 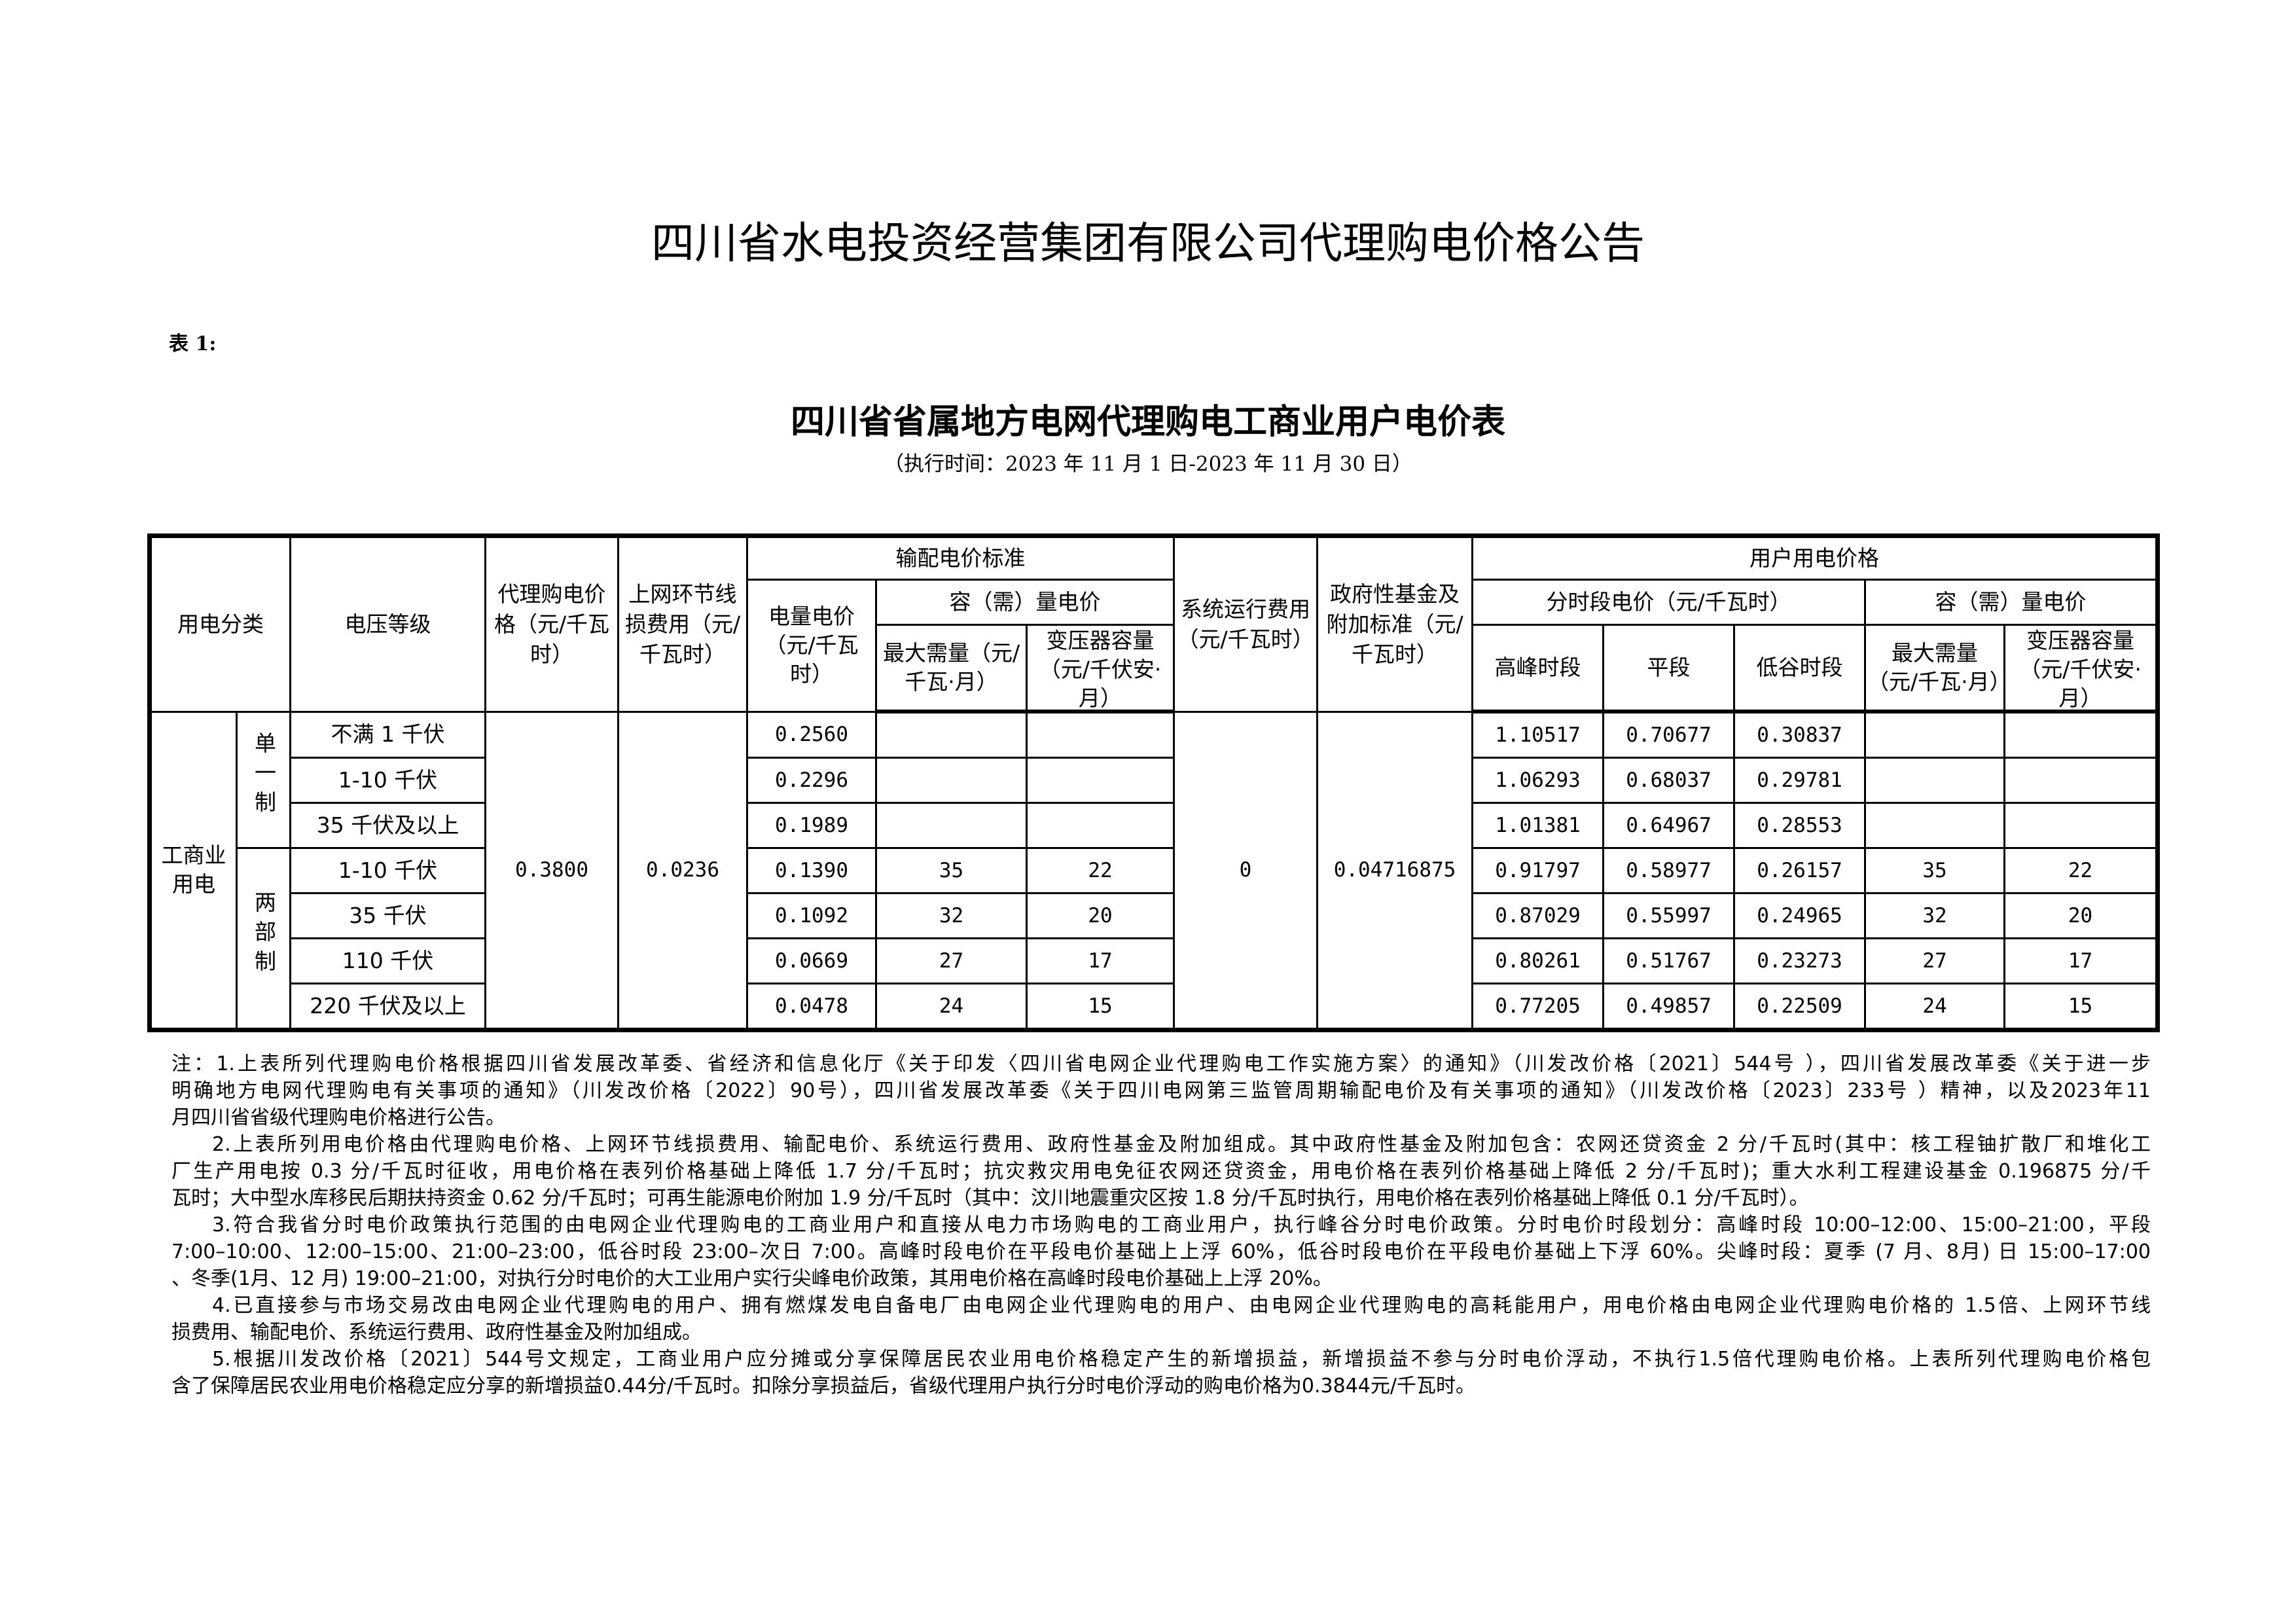 What do you see at coordinates (1538, 915) in the screenshot?
I see `peak-price-cell: 0.87029` at bounding box center [1538, 915].